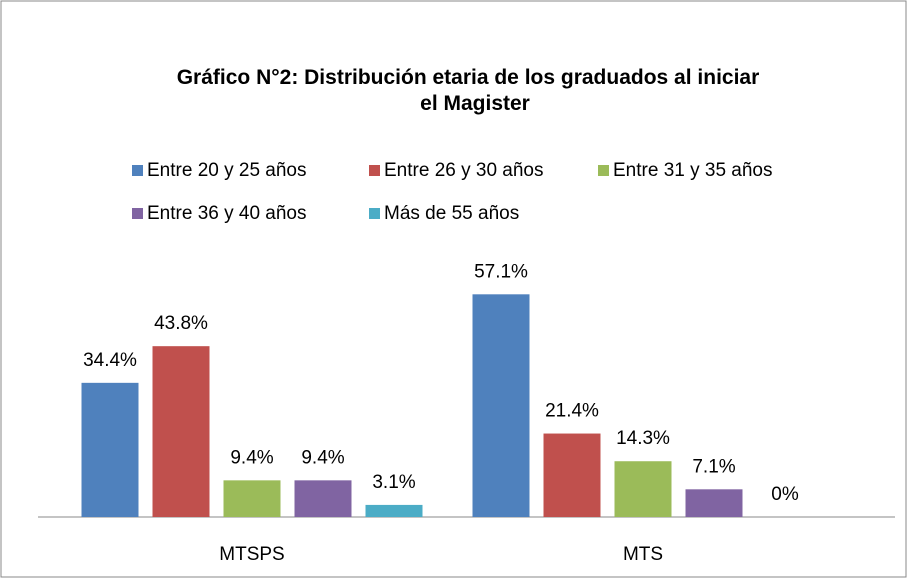 Image resolution: width=908 pixels, height=579 pixels. I want to click on x-tick-label: MTS, so click(643, 554).